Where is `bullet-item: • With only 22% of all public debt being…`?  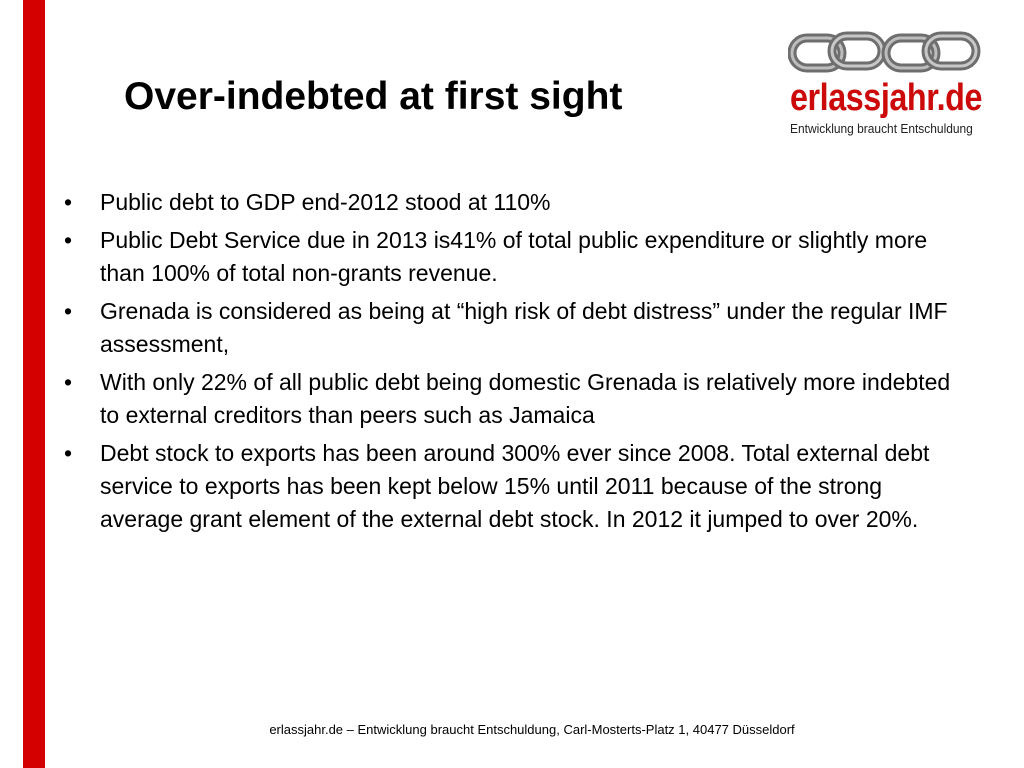
bullet-item: • With only 22% of all public debt being… is located at coordinates (513, 399).